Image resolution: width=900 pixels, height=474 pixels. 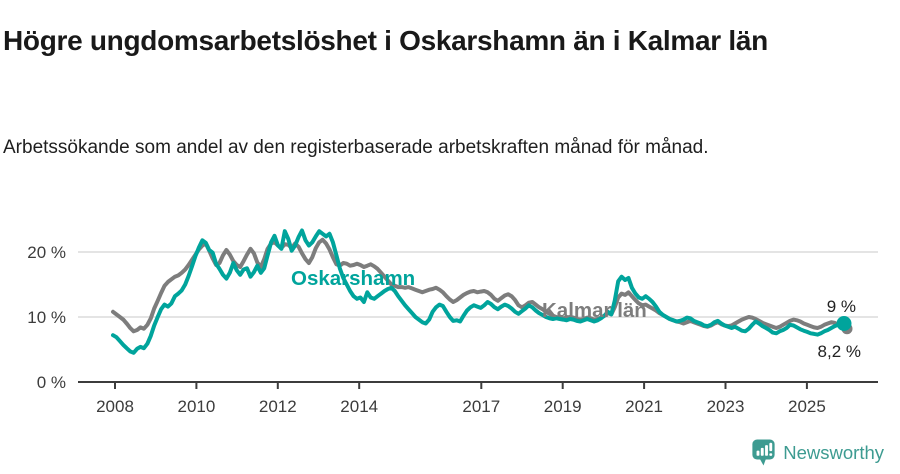 I want to click on x-tick-label: 2012, so click(x=278, y=406).